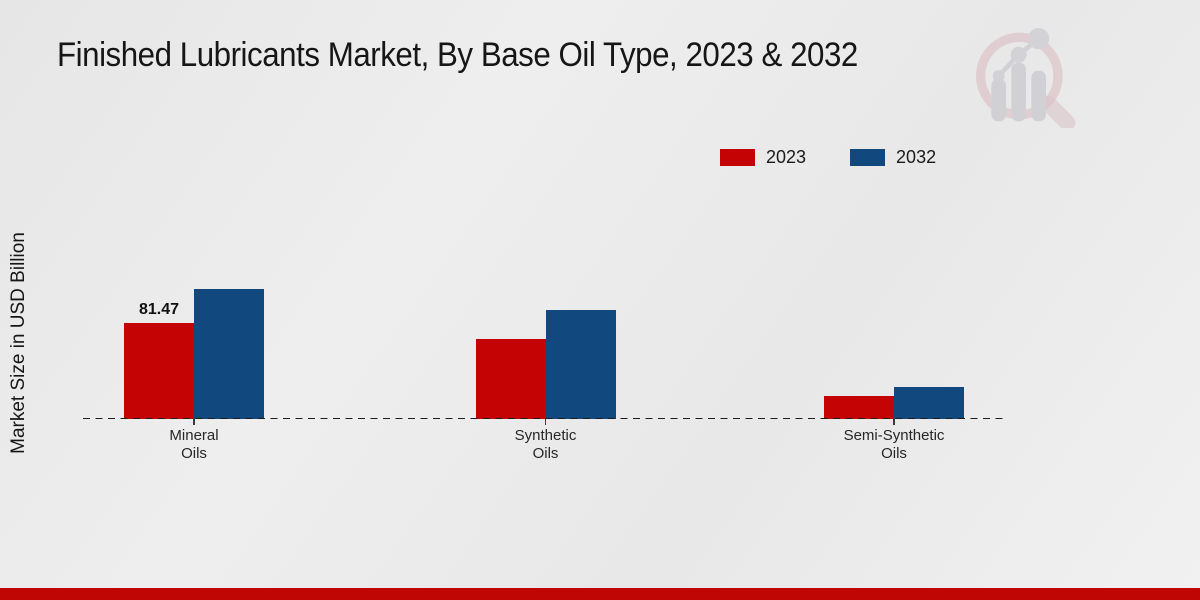 This screenshot has height=600, width=1200. I want to click on legend-label: 2023, so click(786, 157).